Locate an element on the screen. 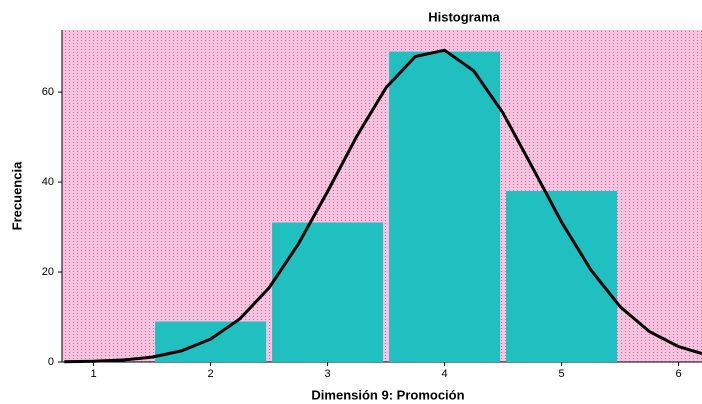 This screenshot has height=404, width=702. chart-title: Histograma is located at coordinates (464, 16).